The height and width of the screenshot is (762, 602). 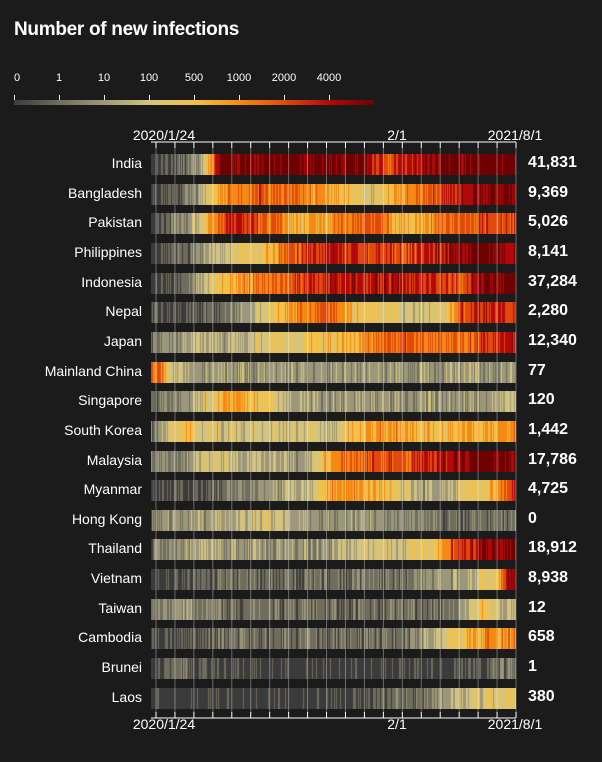 I want to click on latest-value: 0, so click(x=532, y=518).